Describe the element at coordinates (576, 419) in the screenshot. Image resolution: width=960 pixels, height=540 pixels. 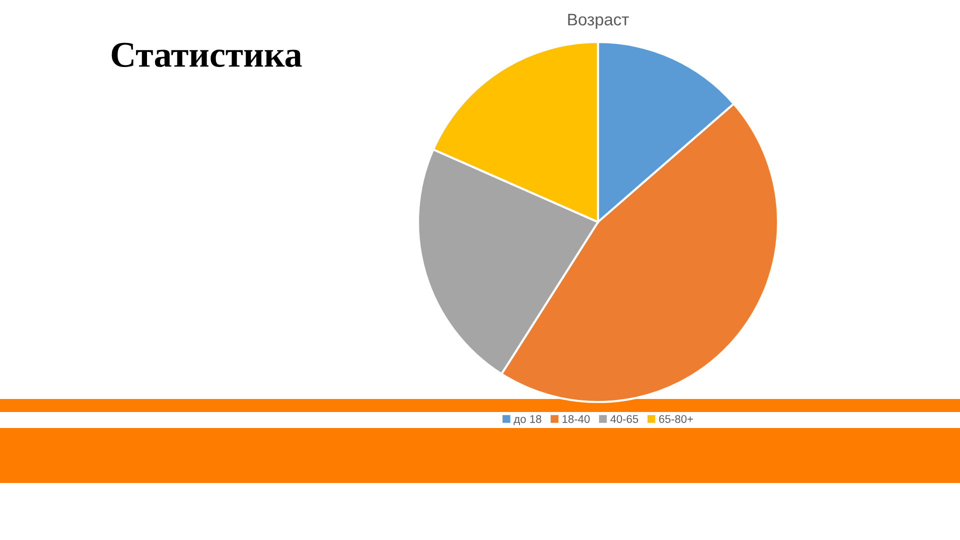
I see `legend-label: 18-40` at that location.